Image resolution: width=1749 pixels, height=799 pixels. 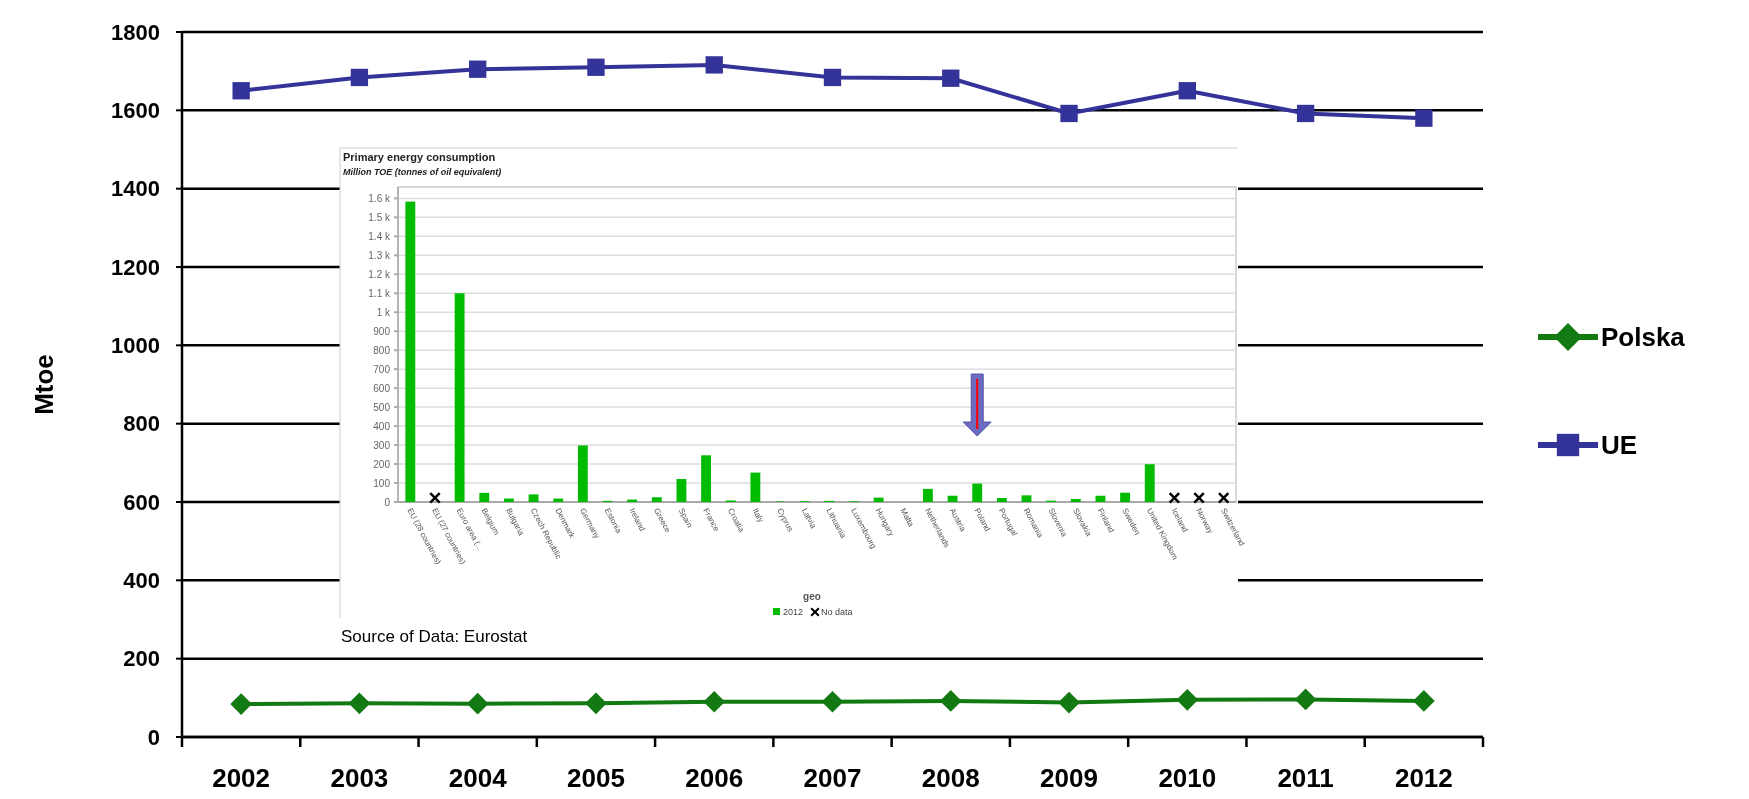 What do you see at coordinates (758, 515) in the screenshot?
I see `x-tick-label: Italy` at bounding box center [758, 515].